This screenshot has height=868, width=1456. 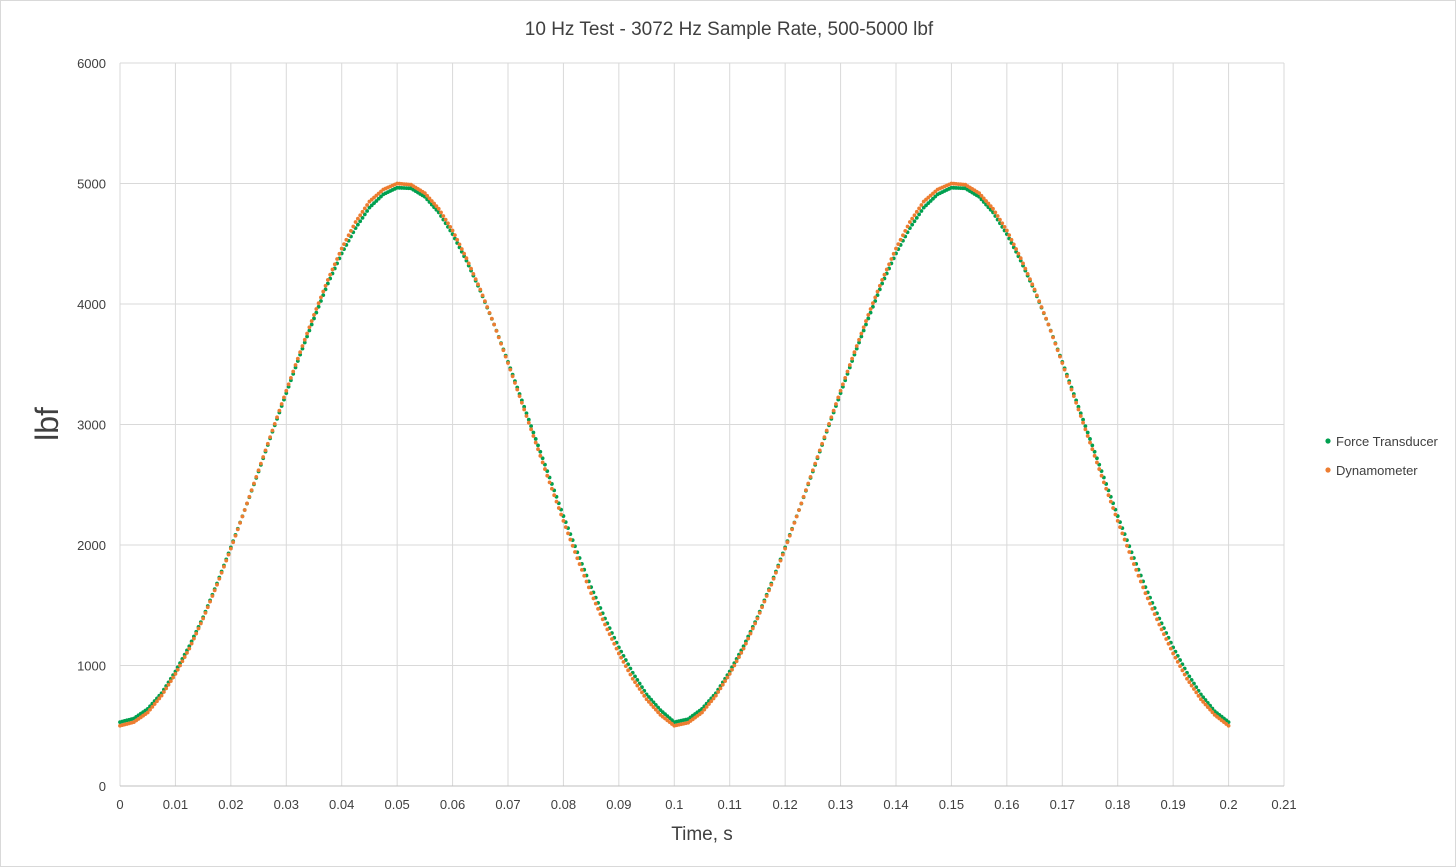 What do you see at coordinates (341, 804) in the screenshot?
I see `x-tick-label: 0.04` at bounding box center [341, 804].